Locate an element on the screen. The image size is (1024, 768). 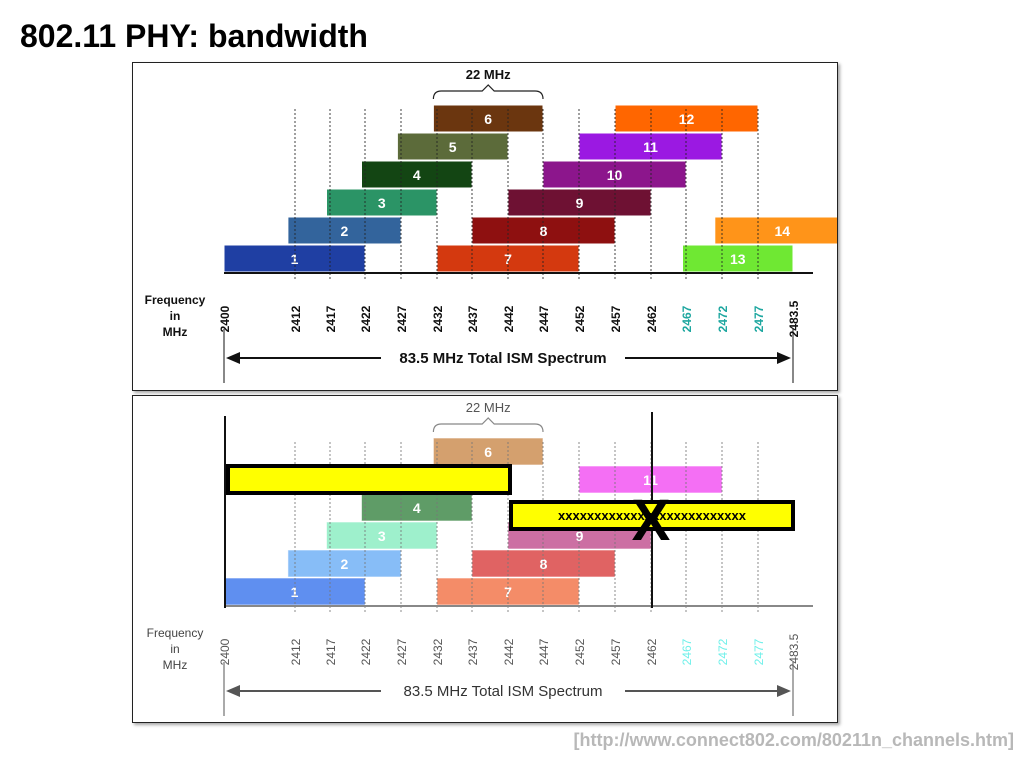
channel-12-label: 12 is located at coordinates (687, 119).